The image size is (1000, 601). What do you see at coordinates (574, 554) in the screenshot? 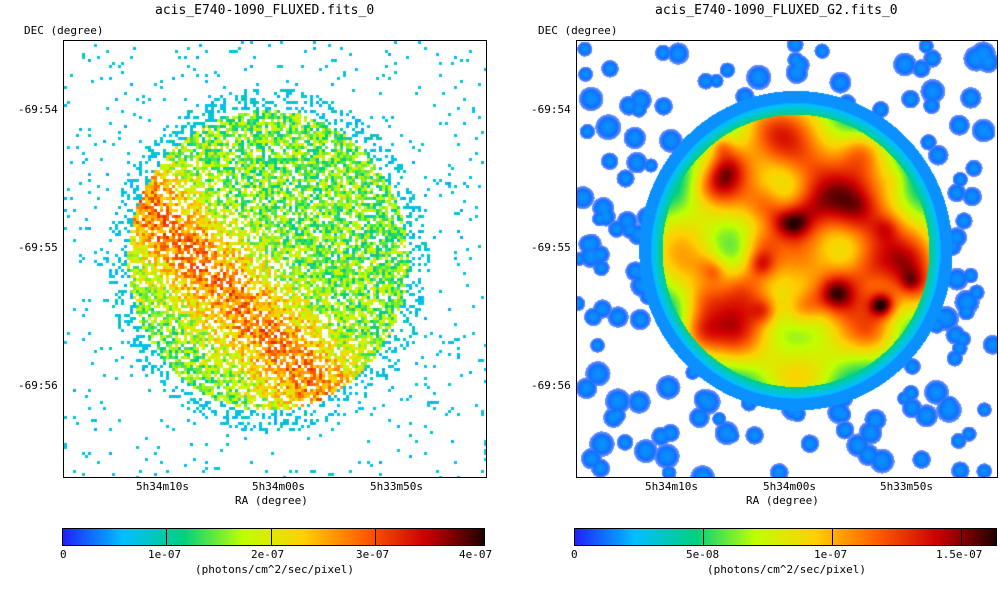
I see `panel-right-colorbar-label-0: 0` at bounding box center [574, 554].